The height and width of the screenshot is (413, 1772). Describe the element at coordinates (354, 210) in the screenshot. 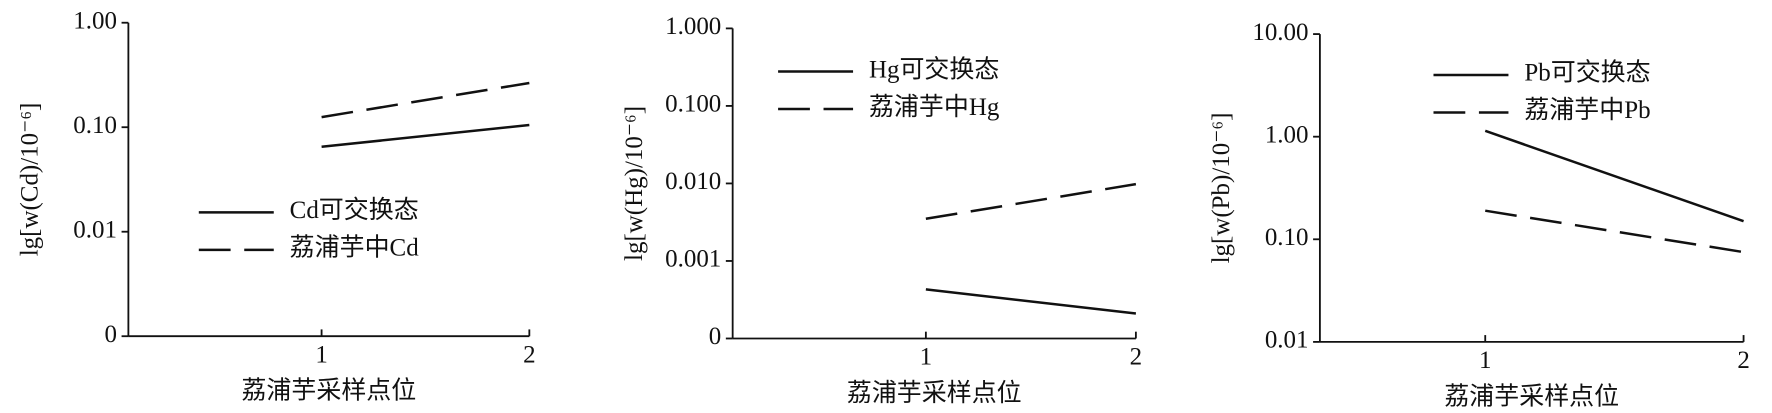

I see `legend-label: Cd可交换态` at that location.